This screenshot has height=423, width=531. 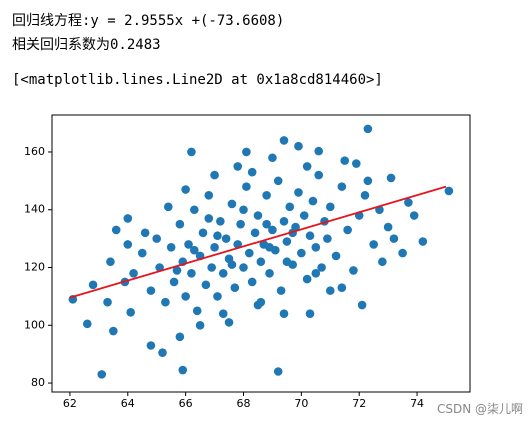 I want to click on watermark: CSDN @柒儿啊, so click(x=479, y=409).